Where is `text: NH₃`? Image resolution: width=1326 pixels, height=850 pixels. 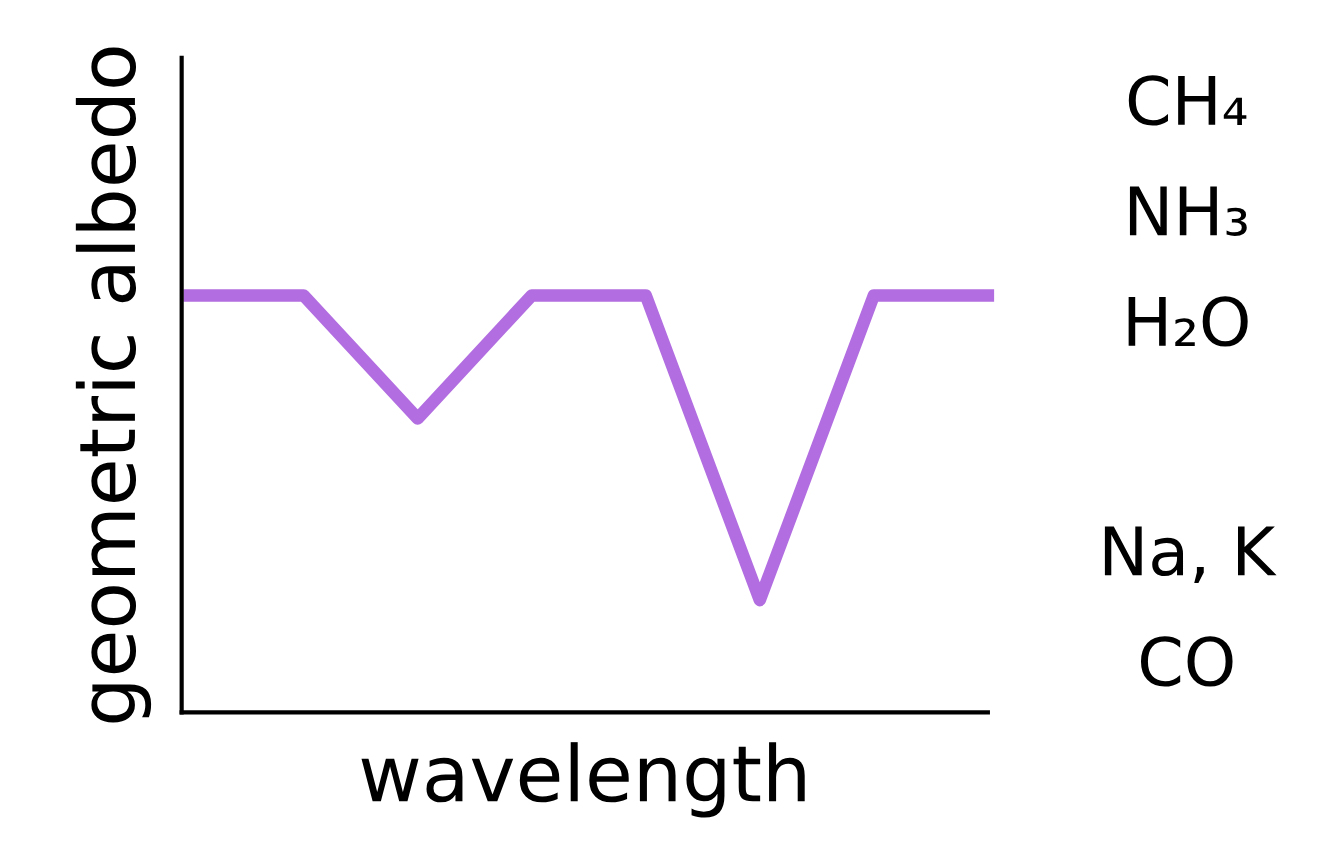 text: NH₃ is located at coordinates (1188, 211).